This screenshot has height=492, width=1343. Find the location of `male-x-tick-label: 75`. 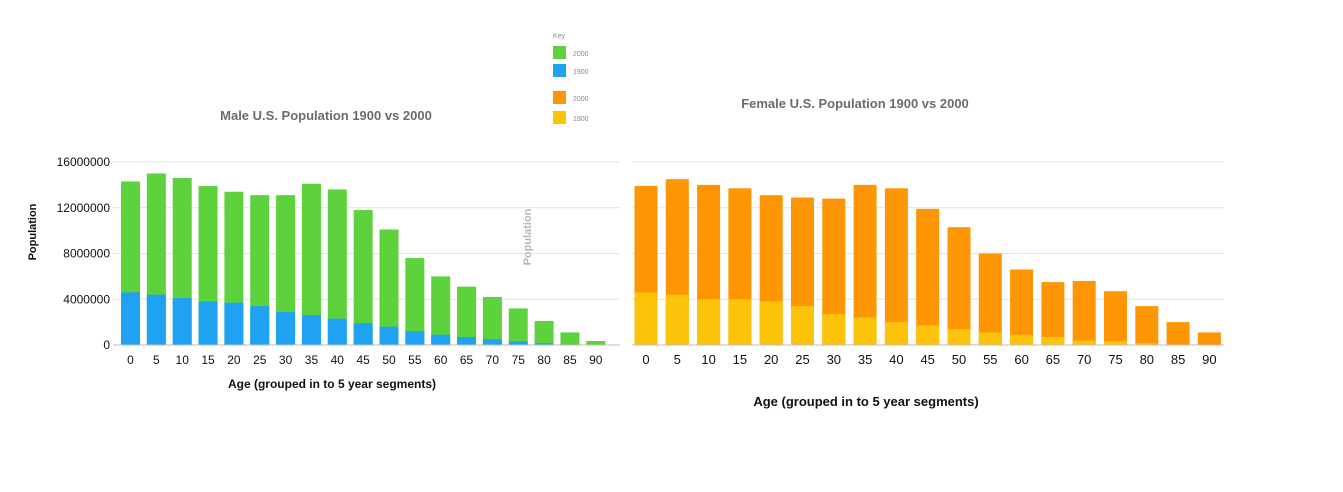

male-x-tick-label: 75 is located at coordinates (519, 360).